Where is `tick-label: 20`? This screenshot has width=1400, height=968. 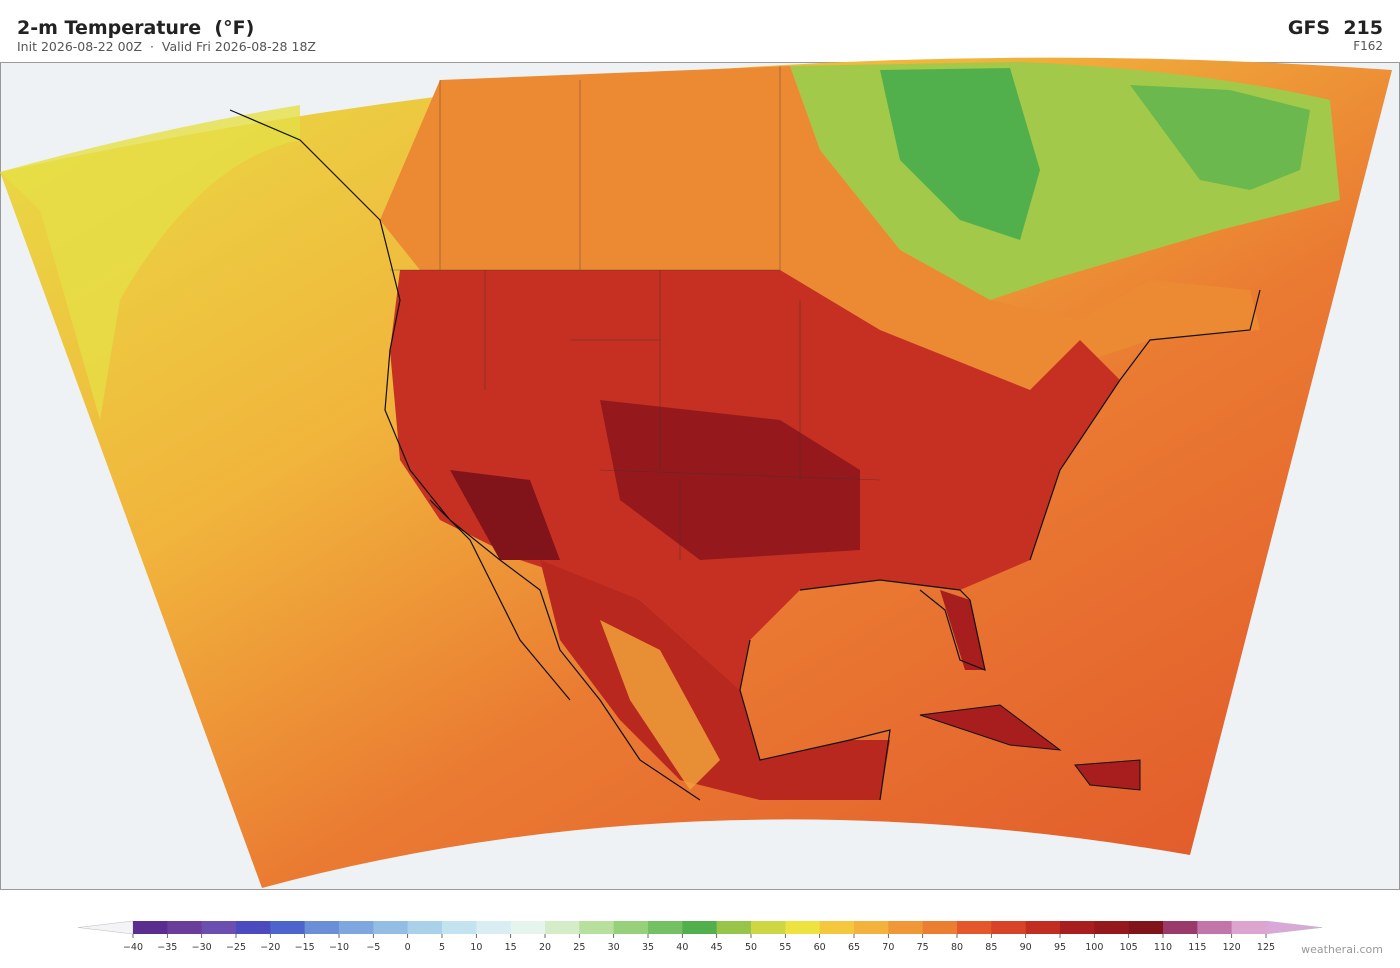 tick-label: 20 is located at coordinates (545, 947).